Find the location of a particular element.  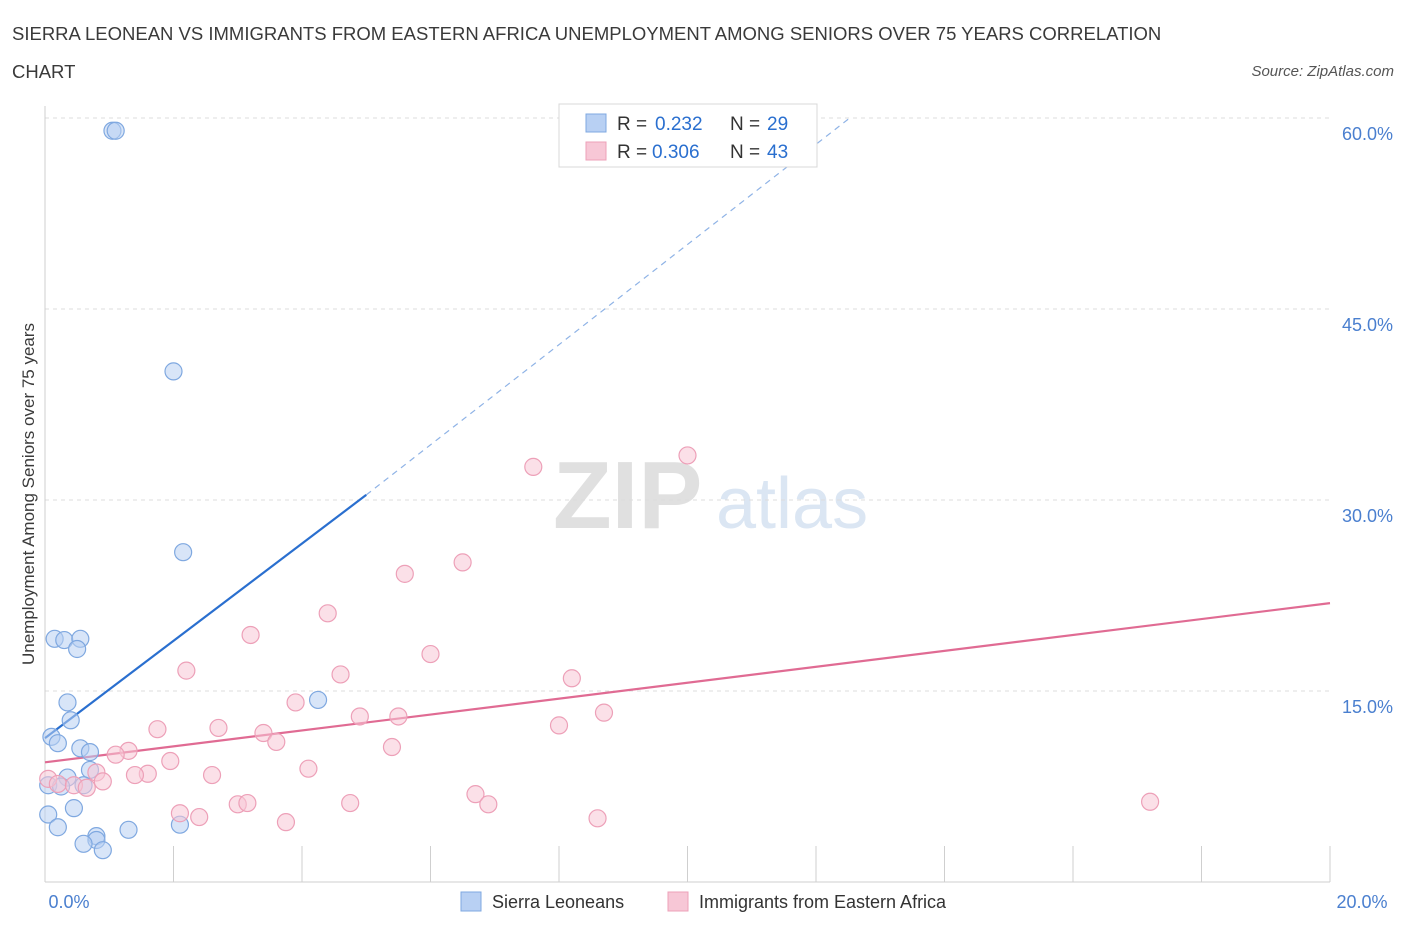

y-tick-label-45: 45.0% is located at coordinates (1367, 325).